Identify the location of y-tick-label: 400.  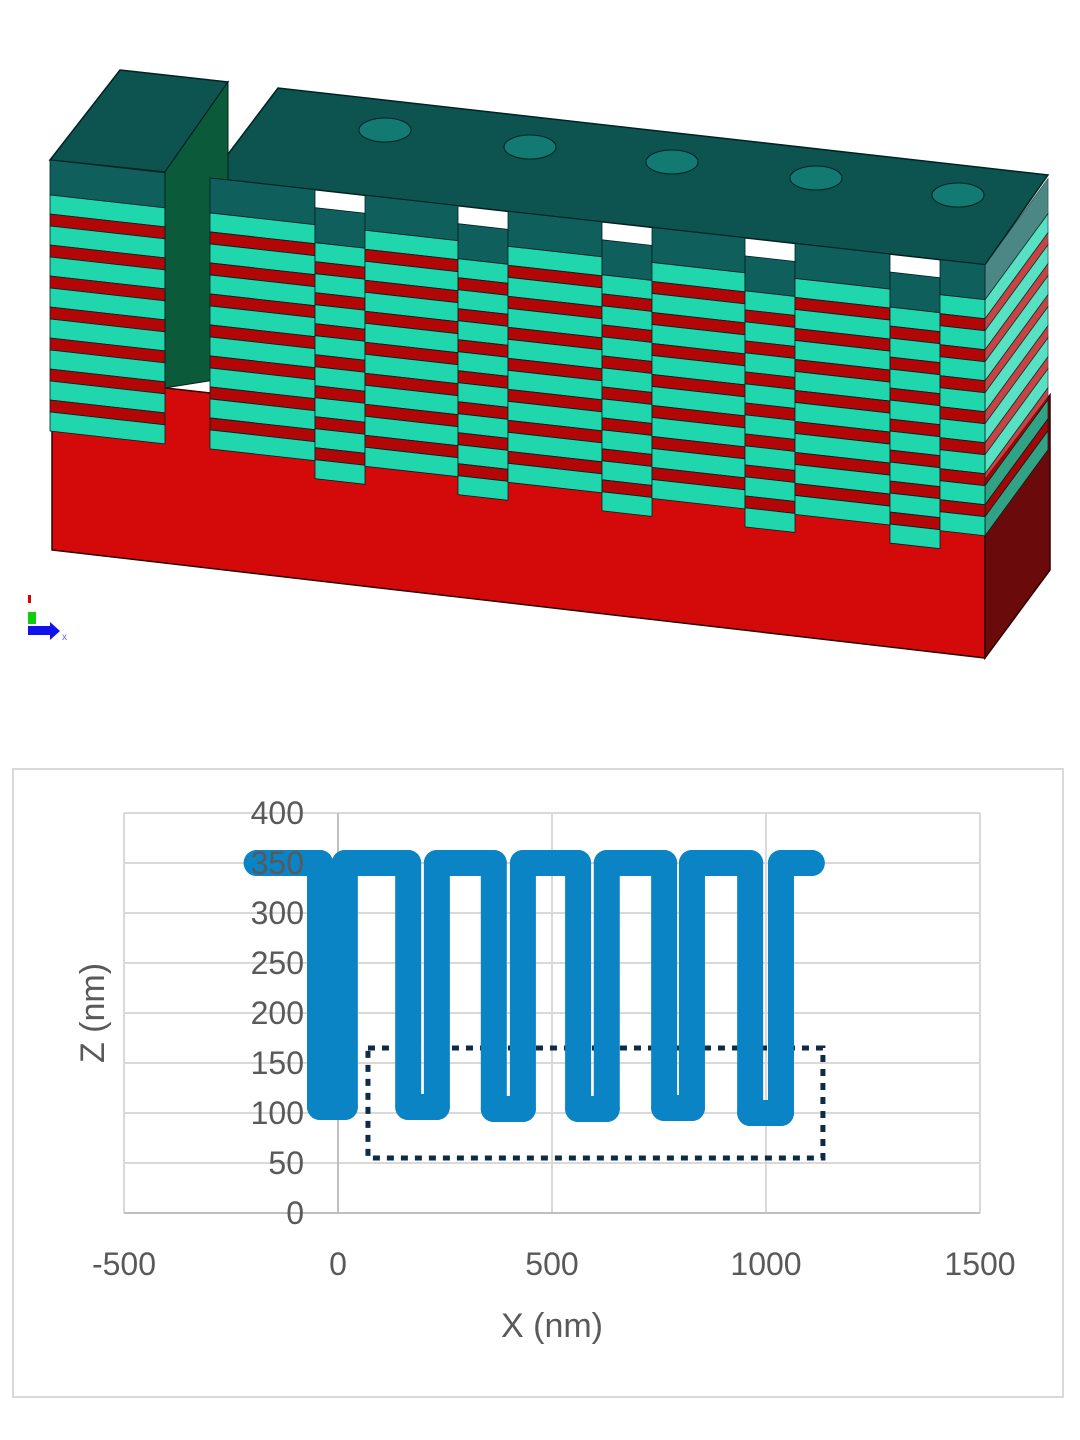
(277, 813).